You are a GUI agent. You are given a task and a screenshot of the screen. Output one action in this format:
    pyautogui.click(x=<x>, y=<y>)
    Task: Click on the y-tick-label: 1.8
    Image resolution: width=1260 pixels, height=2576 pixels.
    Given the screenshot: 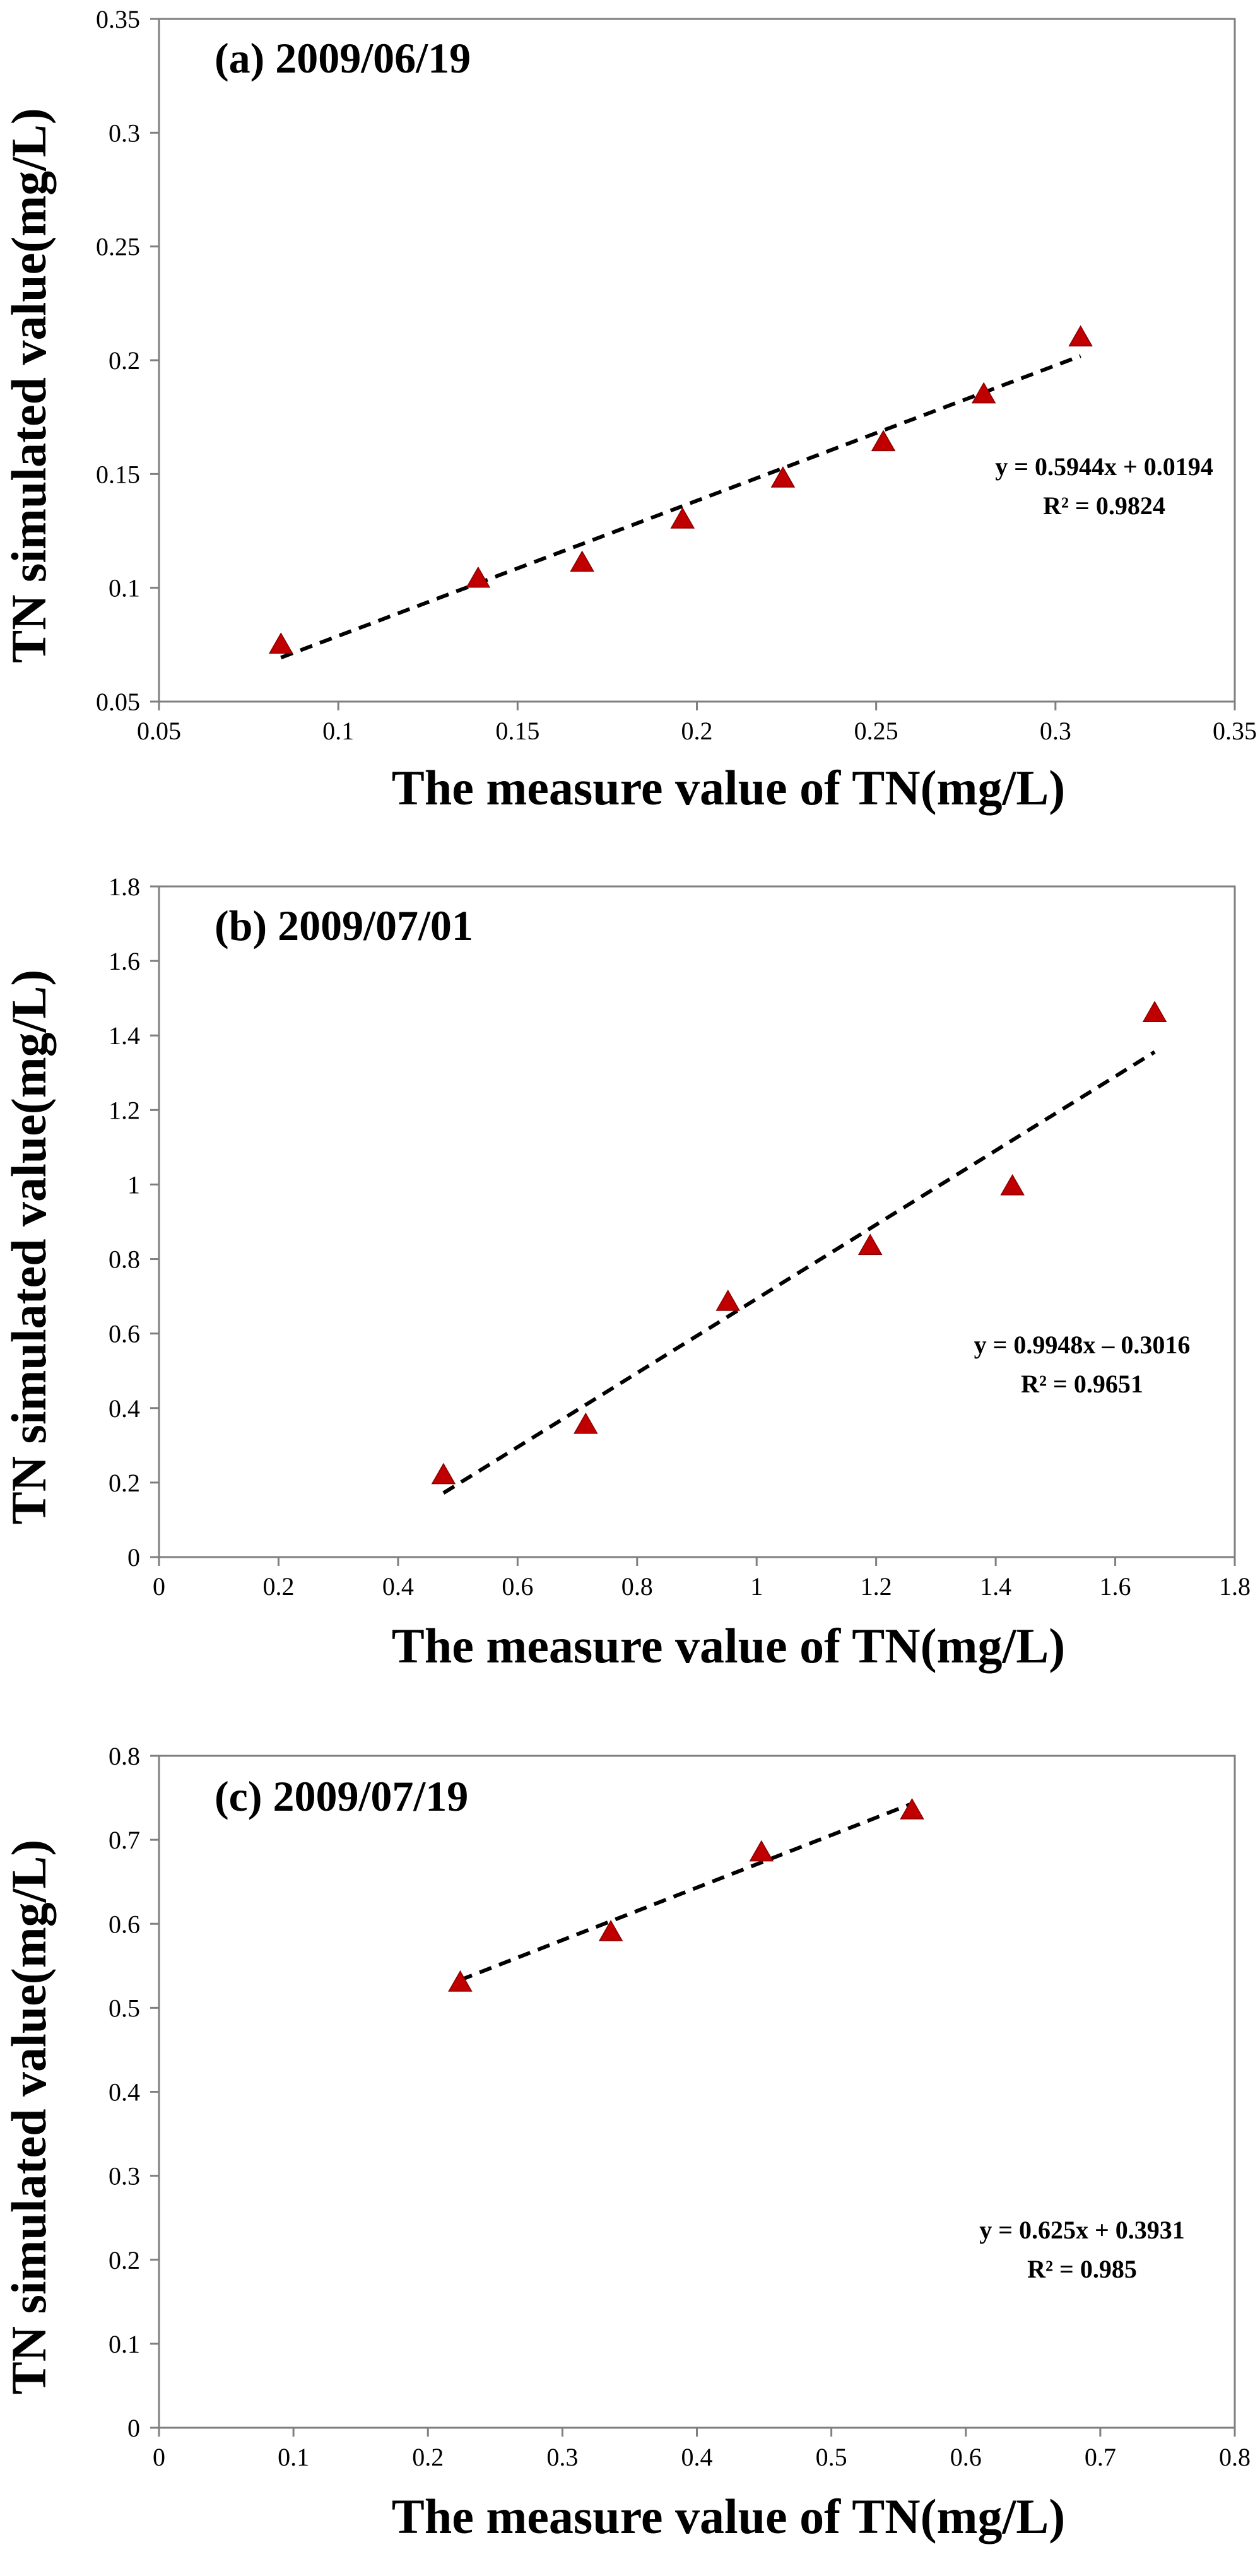 What is the action you would take?
    pyautogui.click(x=124, y=887)
    